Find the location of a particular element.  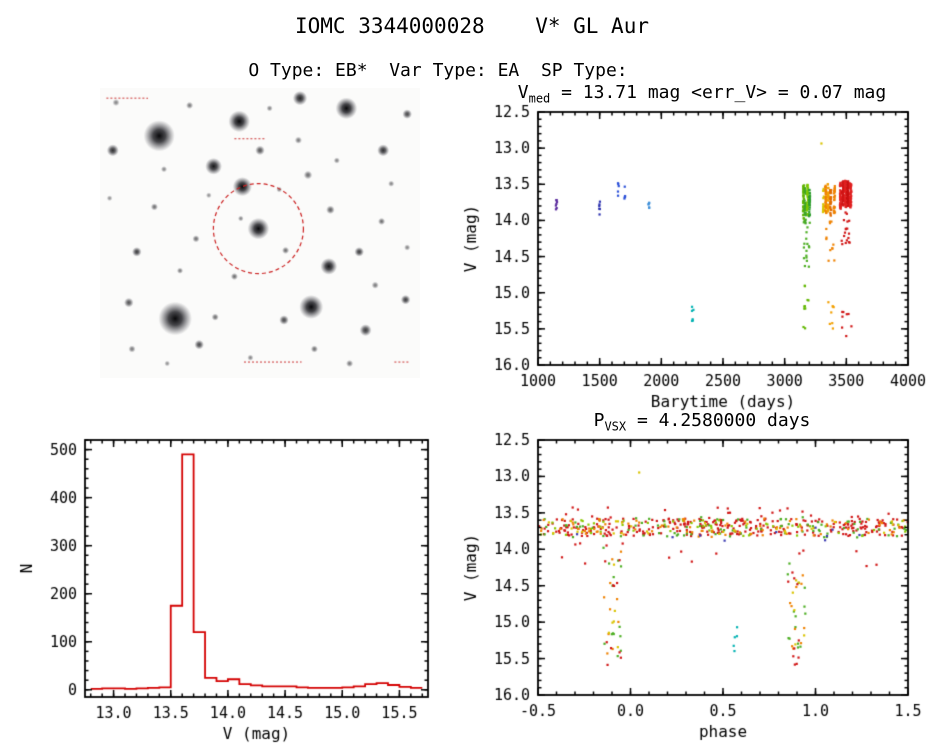

phase-title: PVSX = 4.2580000 days is located at coordinates (702, 422).